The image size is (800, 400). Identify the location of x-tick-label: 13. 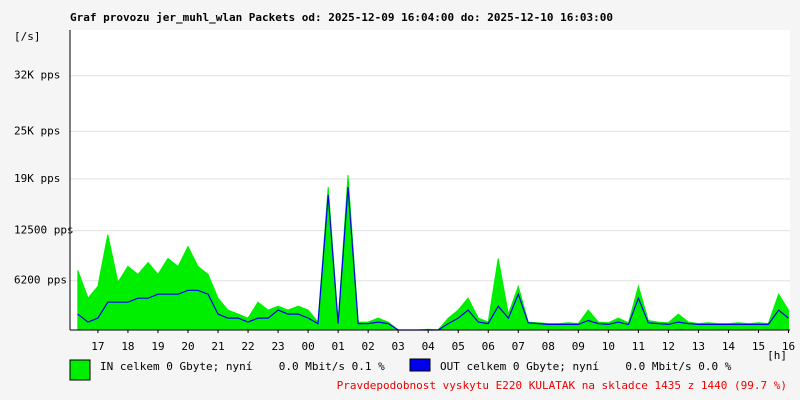
(698, 346).